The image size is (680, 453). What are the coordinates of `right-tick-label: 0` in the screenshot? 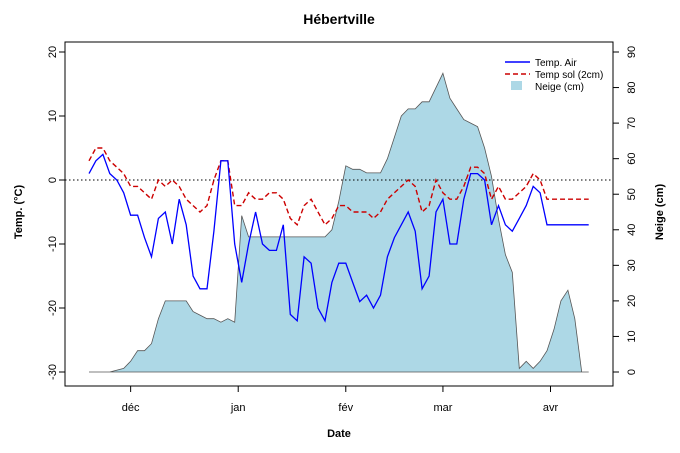 It's located at (632, 372).